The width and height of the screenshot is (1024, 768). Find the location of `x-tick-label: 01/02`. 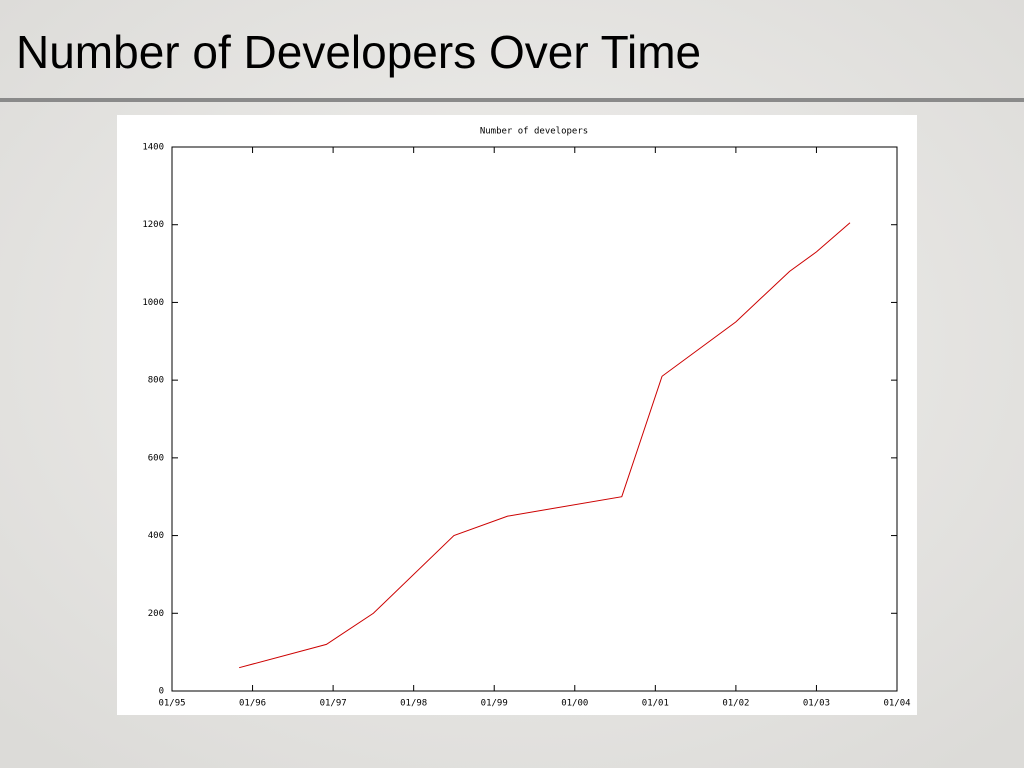

x-tick-label: 01/02 is located at coordinates (735, 704).